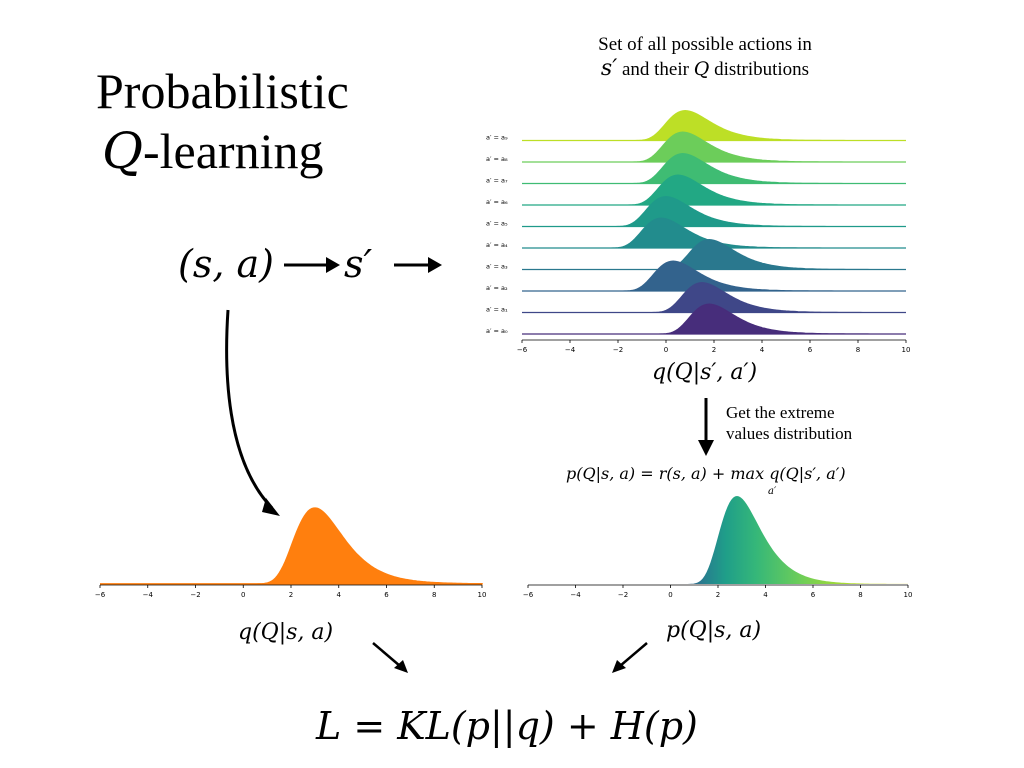 Image resolution: width=1024 pixels, height=768 pixels. Describe the element at coordinates (497, 288) in the screenshot. I see `ridge-series-label: a′ = a₂` at that location.